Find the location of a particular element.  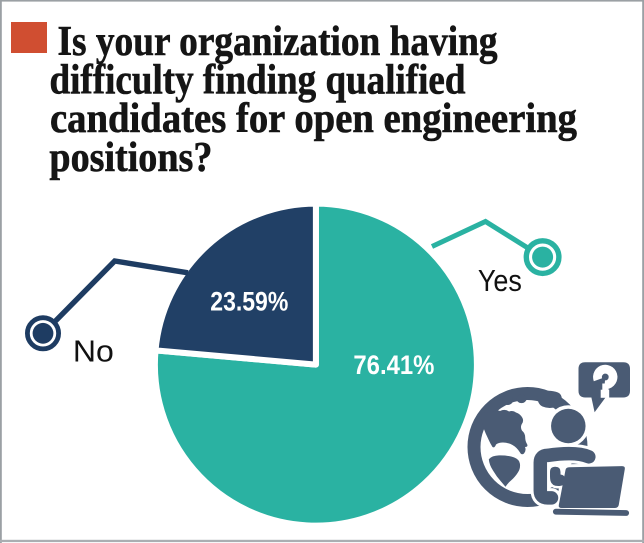

svg-text: Is your organization having is located at coordinates (278, 41).